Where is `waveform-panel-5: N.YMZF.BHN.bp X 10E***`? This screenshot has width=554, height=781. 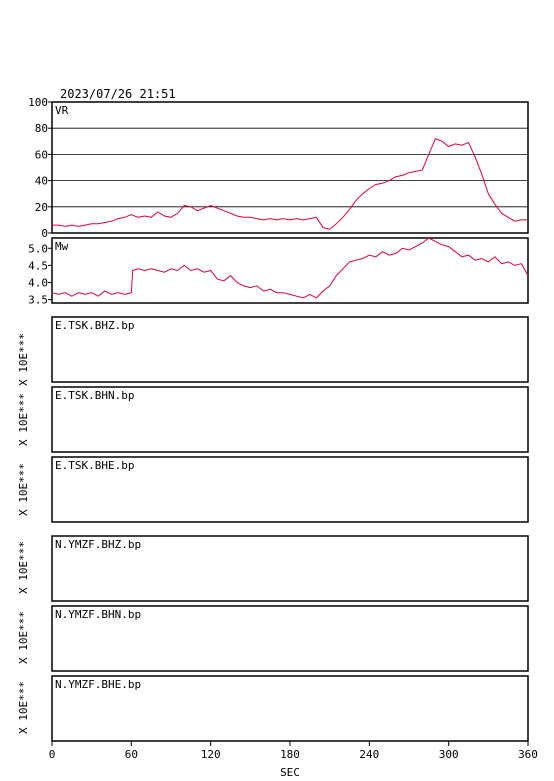 waveform-panel-5: N.YMZF.BHN.bp X 10E*** is located at coordinates (273, 638).